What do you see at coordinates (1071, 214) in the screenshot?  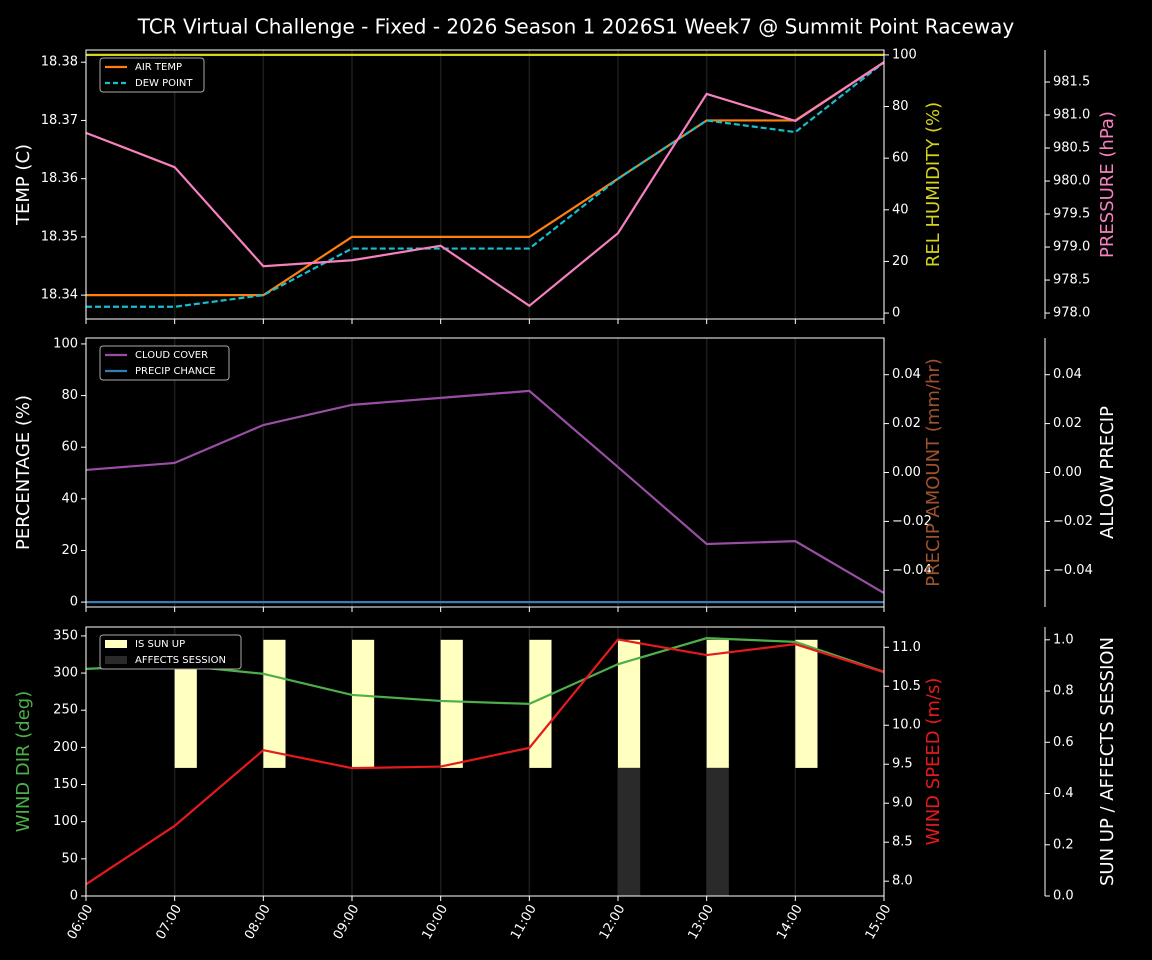 I see `y-tick-label: 979.5` at bounding box center [1071, 214].